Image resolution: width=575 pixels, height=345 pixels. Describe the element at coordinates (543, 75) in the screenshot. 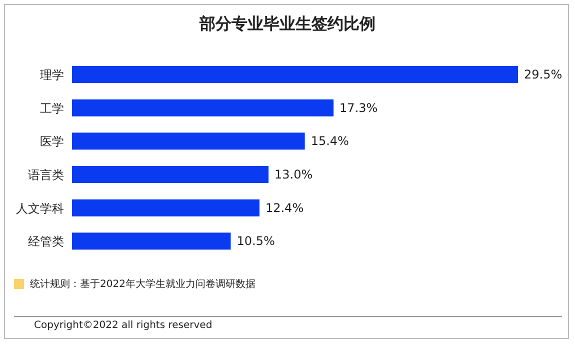

I see `data-label: 29.5%` at that location.